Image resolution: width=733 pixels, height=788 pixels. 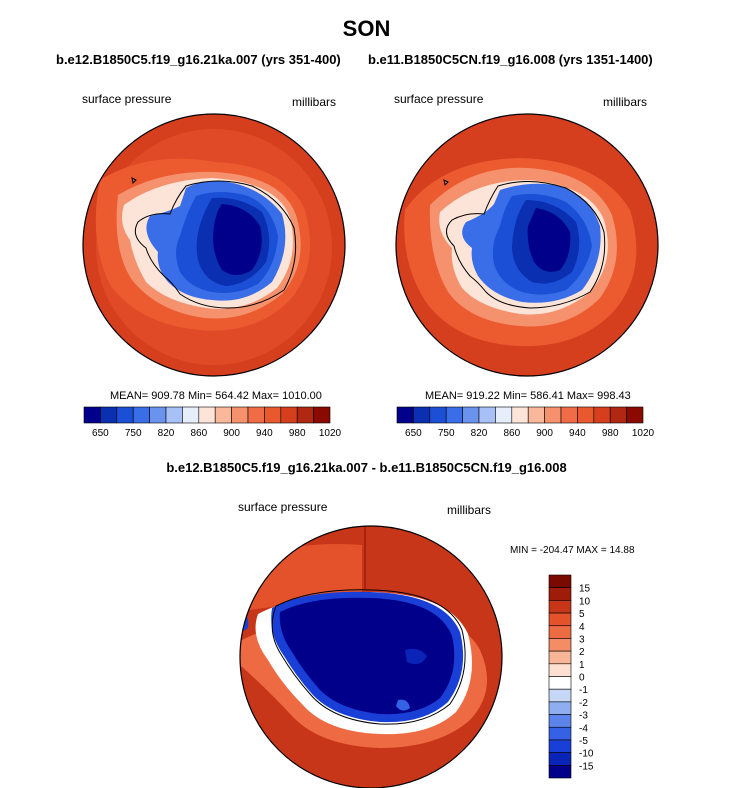 I want to click on left-colorbar-tick-label: 980, so click(x=297, y=433).